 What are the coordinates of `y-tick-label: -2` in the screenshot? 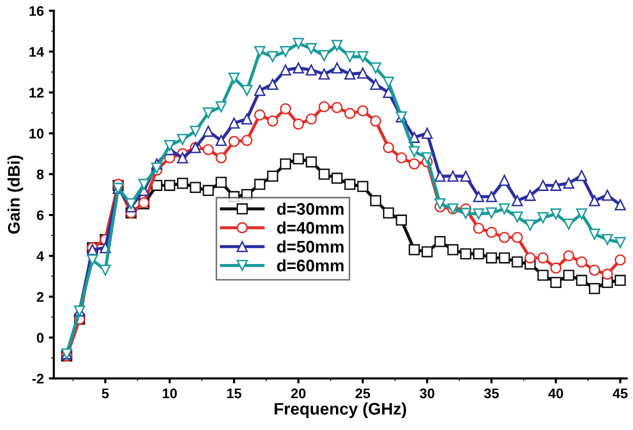 It's located at (38, 379).